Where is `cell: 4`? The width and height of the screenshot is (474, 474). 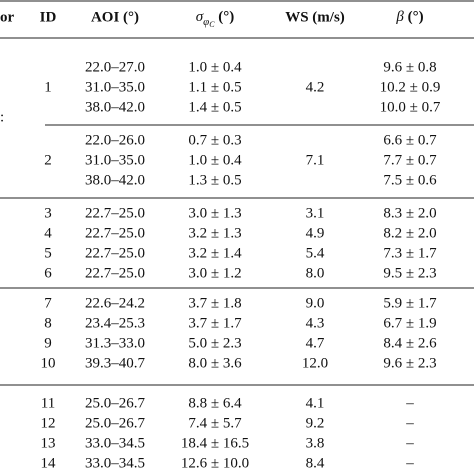 cell: 4 is located at coordinates (48, 233).